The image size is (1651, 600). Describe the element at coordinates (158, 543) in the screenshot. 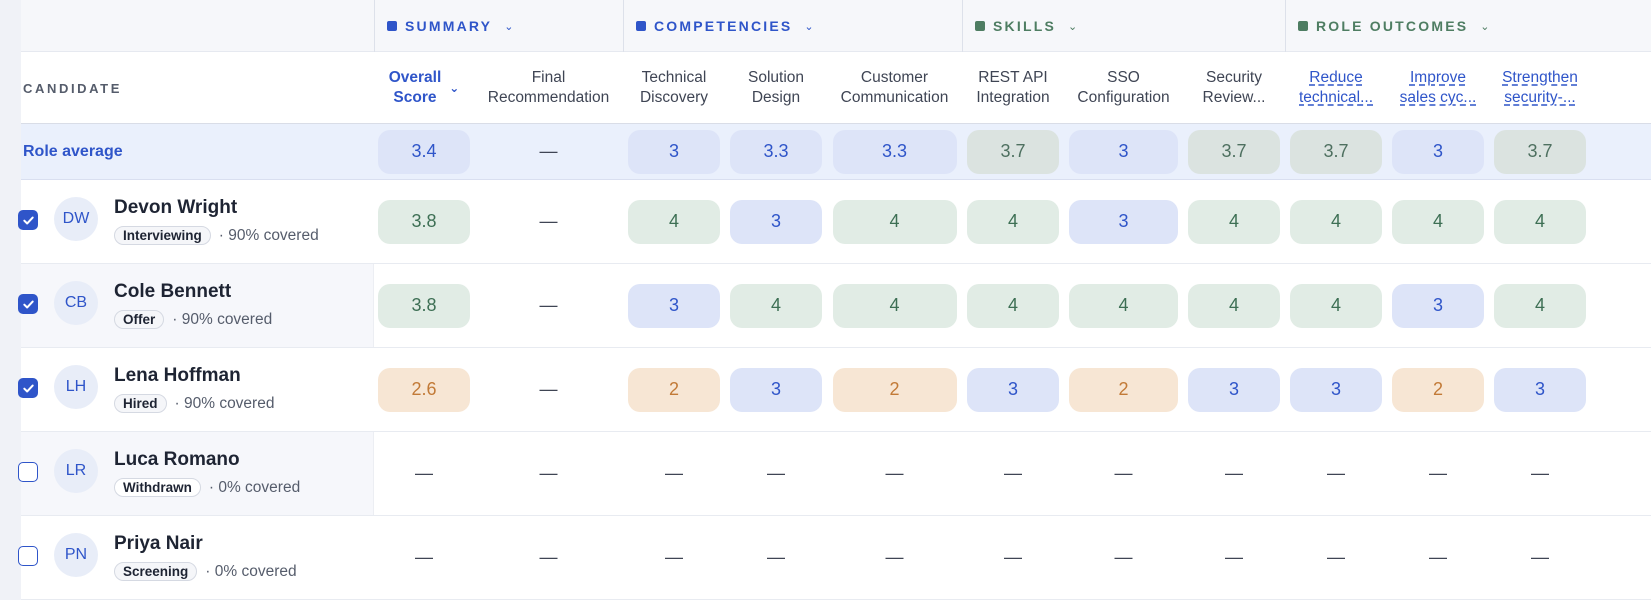

I see `candidate-name: Priya Nair` at that location.